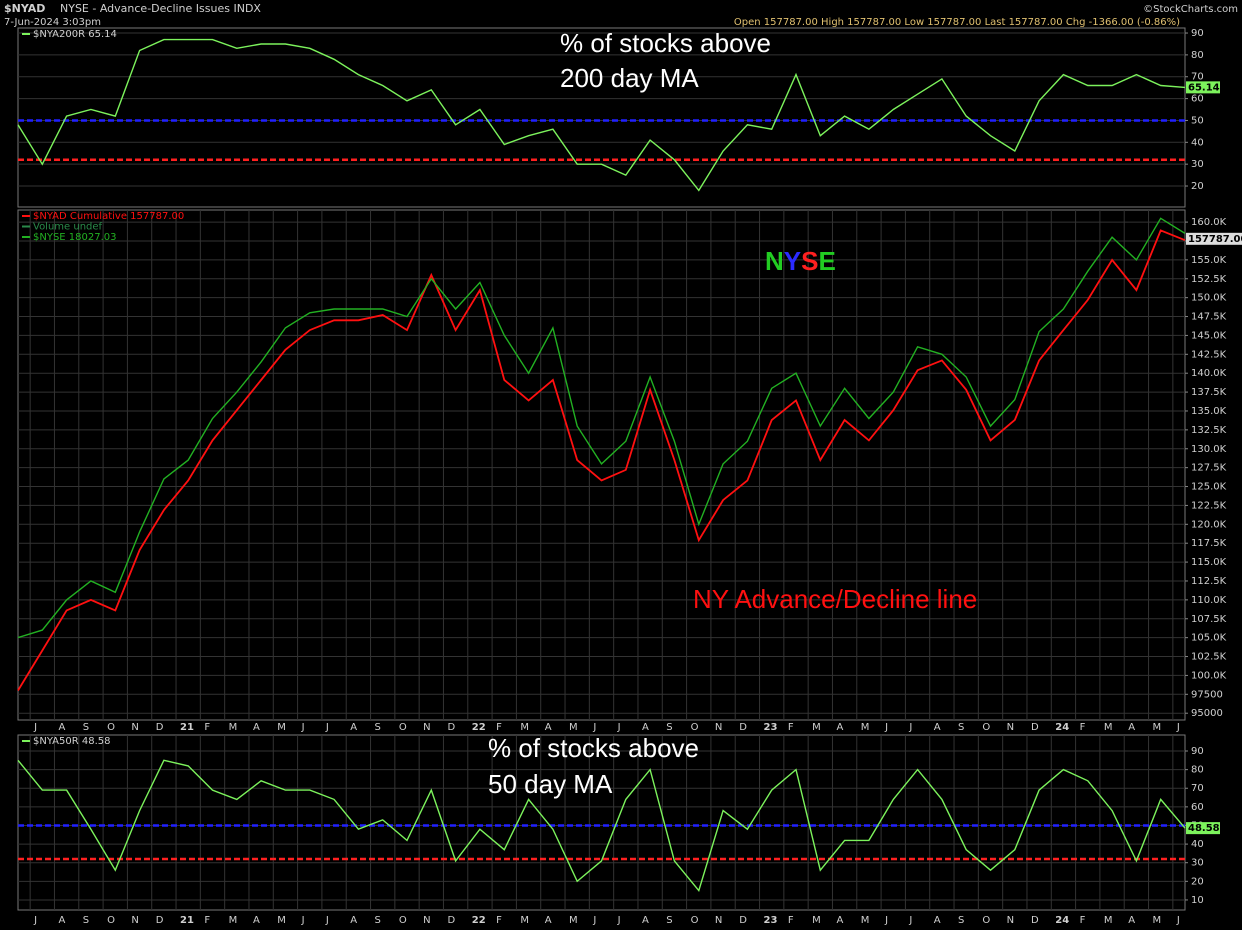 Image resolution: width=1242 pixels, height=930 pixels. Describe the element at coordinates (1209, 335) in the screenshot. I see `y-tick-label: 145.0K` at that location.